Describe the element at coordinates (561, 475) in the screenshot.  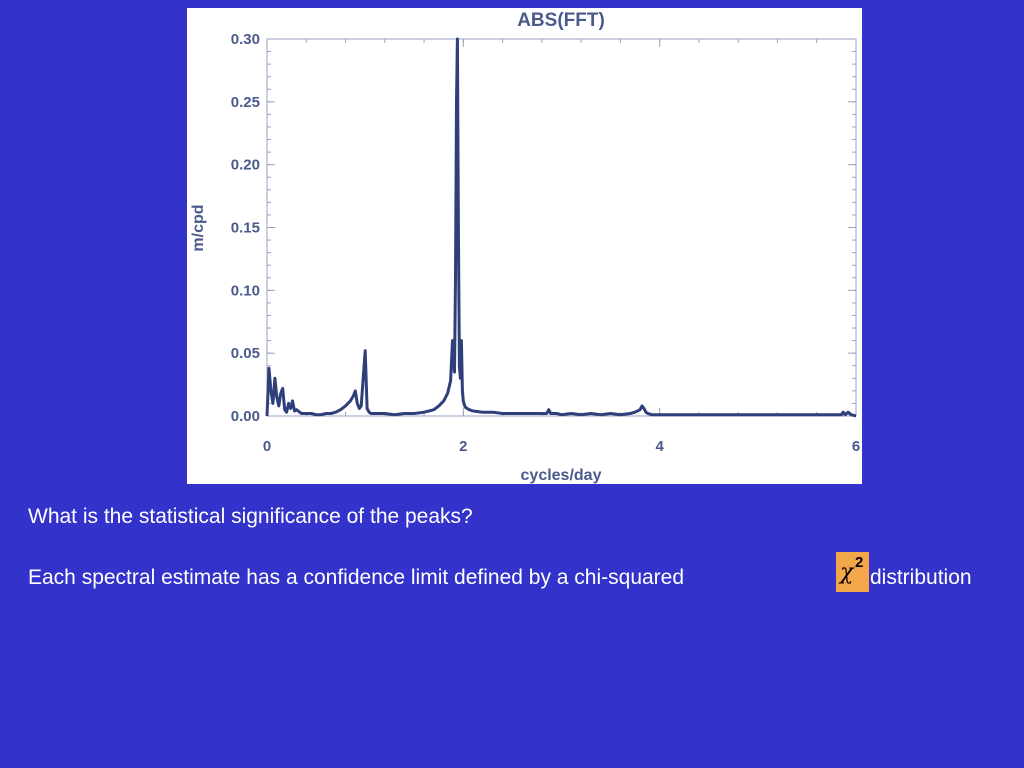
I see `x-axis-label: cycles/day` at that location.